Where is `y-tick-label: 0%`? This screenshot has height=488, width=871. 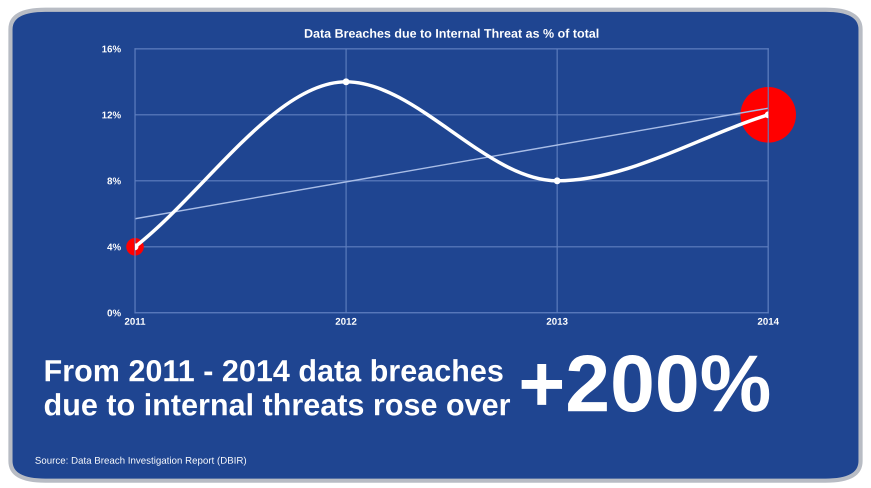 y-tick-label: 0% is located at coordinates (114, 313).